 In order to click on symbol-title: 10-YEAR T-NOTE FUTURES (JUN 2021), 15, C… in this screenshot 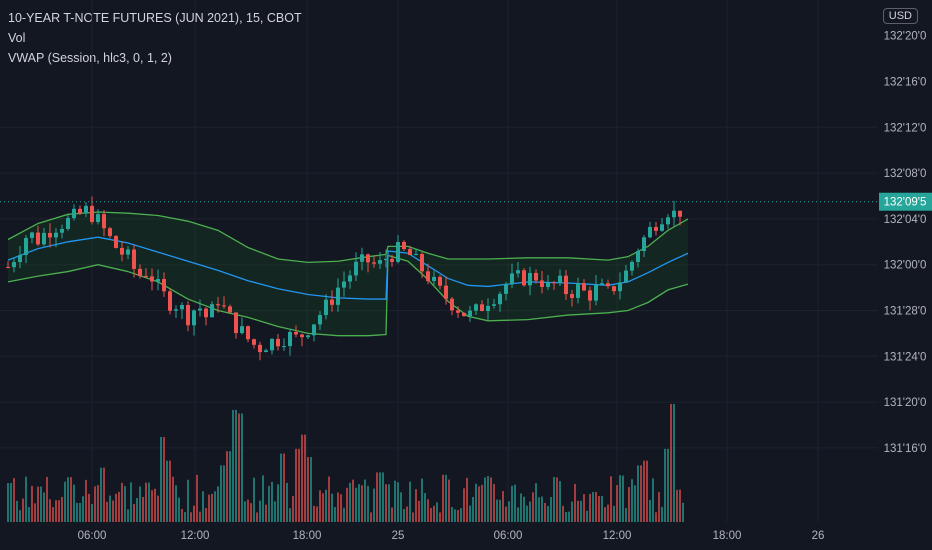, I will do `click(155, 18)`.